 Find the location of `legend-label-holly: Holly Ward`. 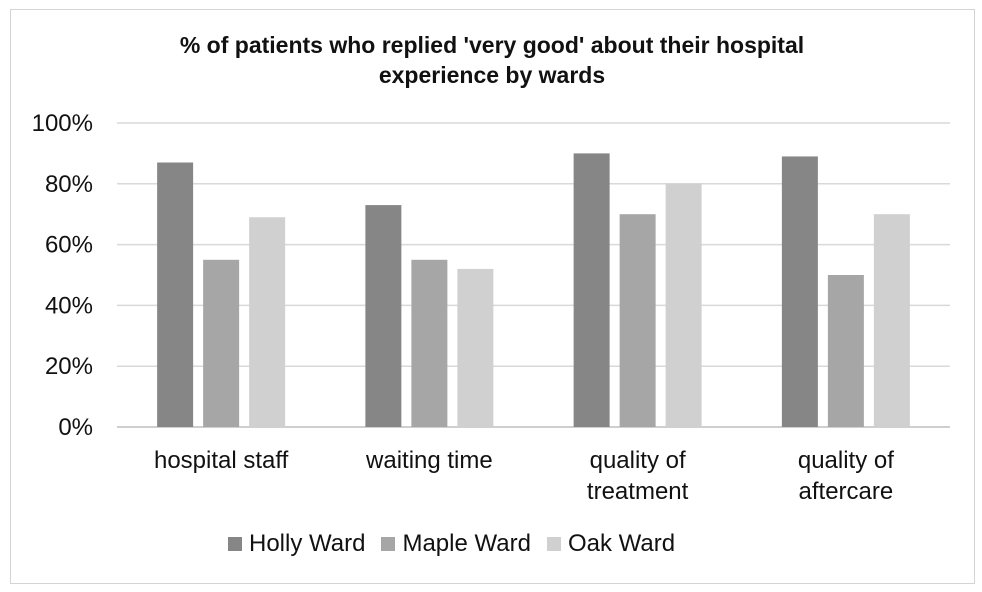

legend-label-holly: Holly Ward is located at coordinates (307, 543).